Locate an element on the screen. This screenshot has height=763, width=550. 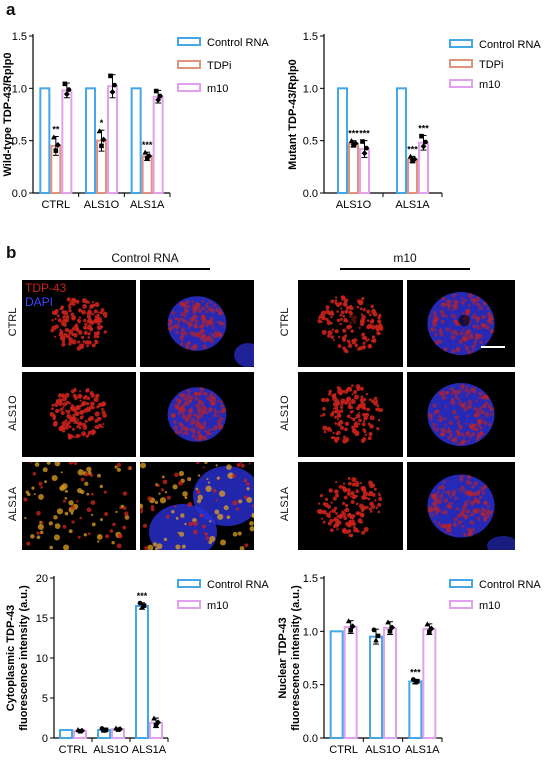
m10-bar is located at coordinates (405, 269).